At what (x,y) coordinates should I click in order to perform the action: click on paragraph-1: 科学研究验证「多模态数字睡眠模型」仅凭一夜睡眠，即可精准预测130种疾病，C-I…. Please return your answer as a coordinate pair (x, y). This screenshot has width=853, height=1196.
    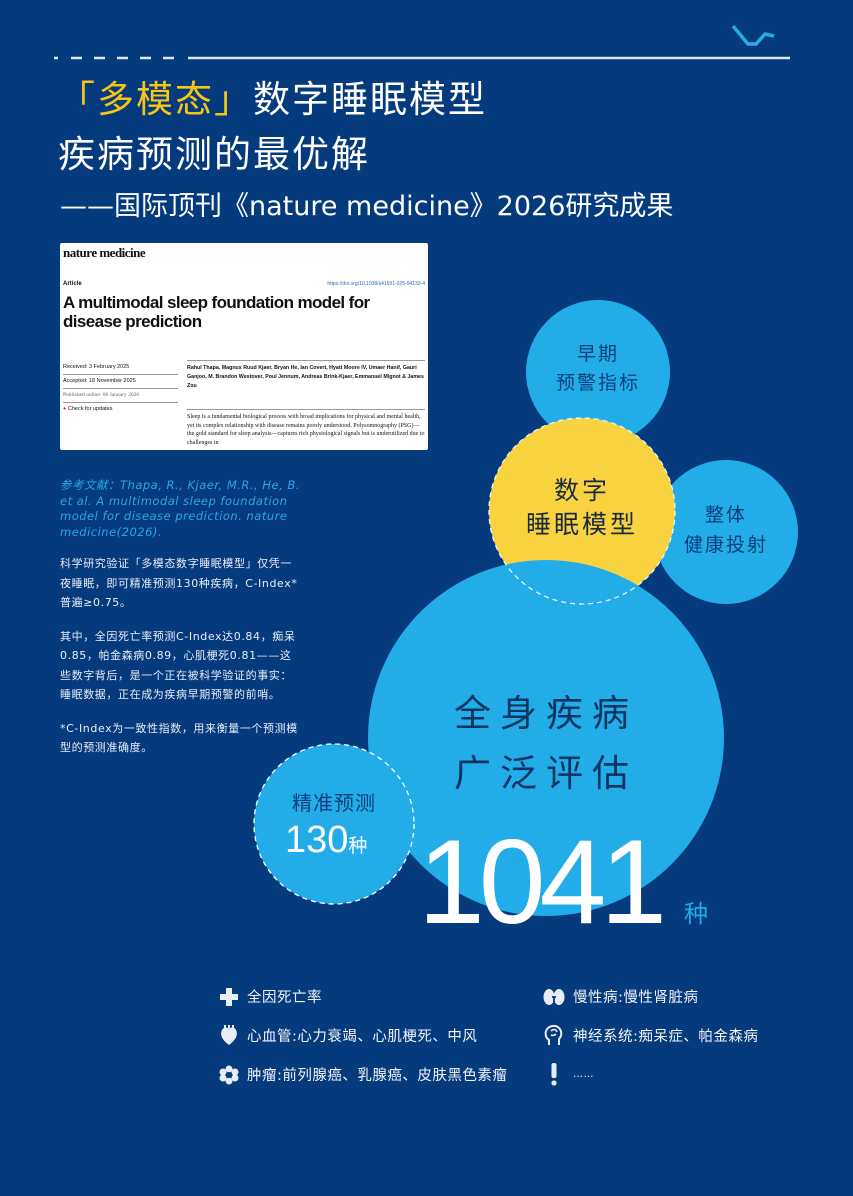
    Looking at the image, I should click on (179, 583).